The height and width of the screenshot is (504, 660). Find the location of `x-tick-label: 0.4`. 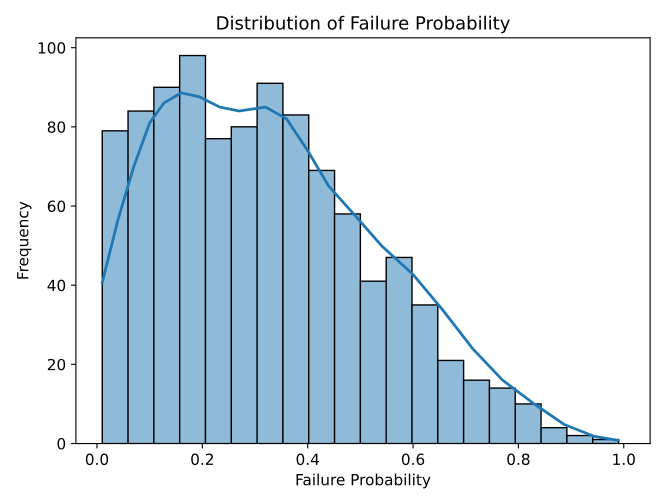

x-tick-label: 0.4 is located at coordinates (307, 460).